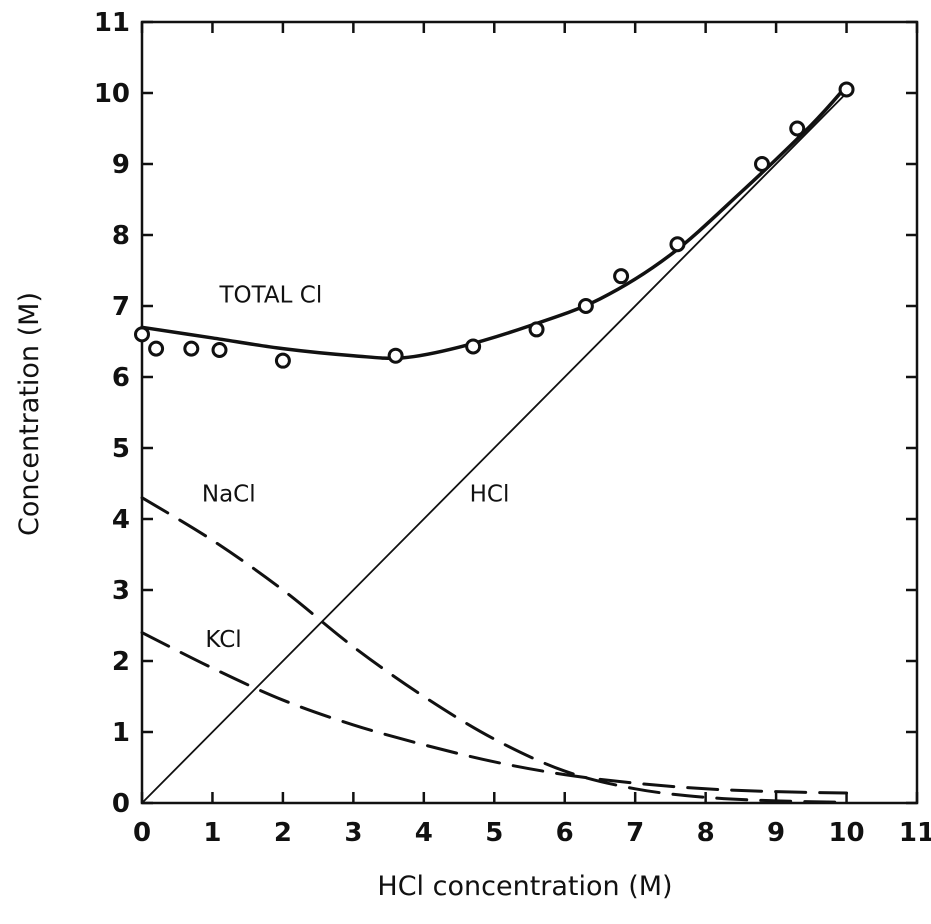 The image size is (931, 924). What do you see at coordinates (121, 307) in the screenshot?
I see `y-tick-label: 7` at bounding box center [121, 307].